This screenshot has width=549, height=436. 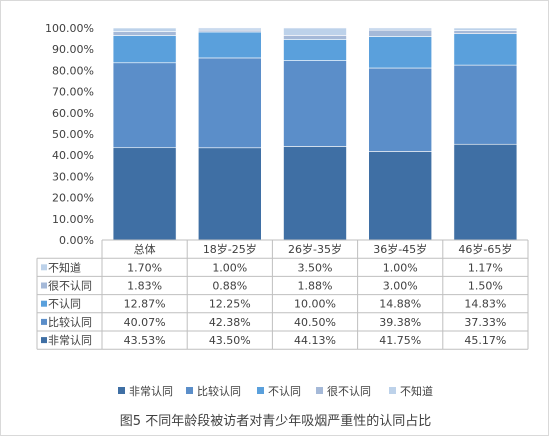 What do you see at coordinates (64, 267) in the screenshot?
I see `series-row-label: 不知道` at bounding box center [64, 267].